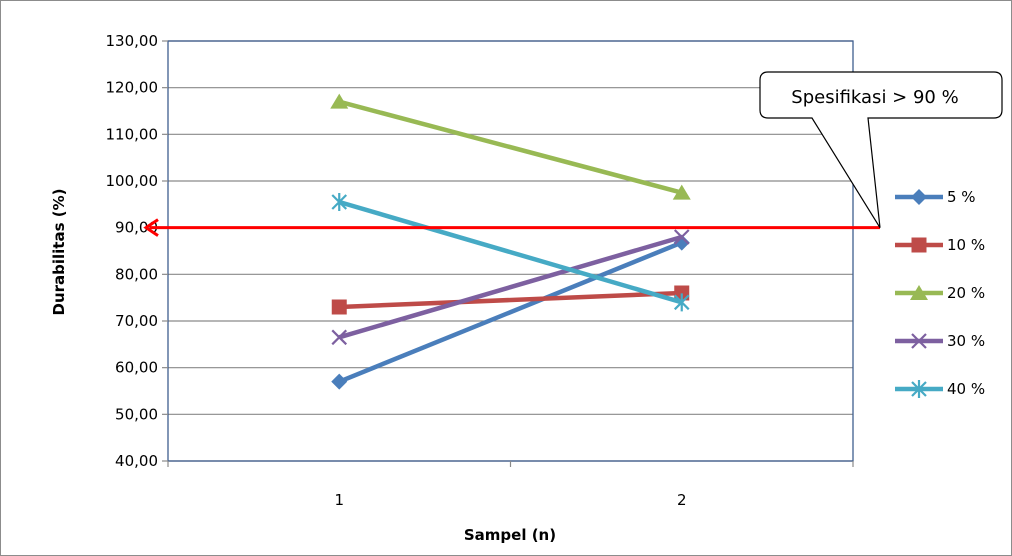 Image resolution: width=1012 pixels, height=556 pixels. Describe the element at coordinates (940, 389) in the screenshot. I see `legend-item: 40 %` at that location.